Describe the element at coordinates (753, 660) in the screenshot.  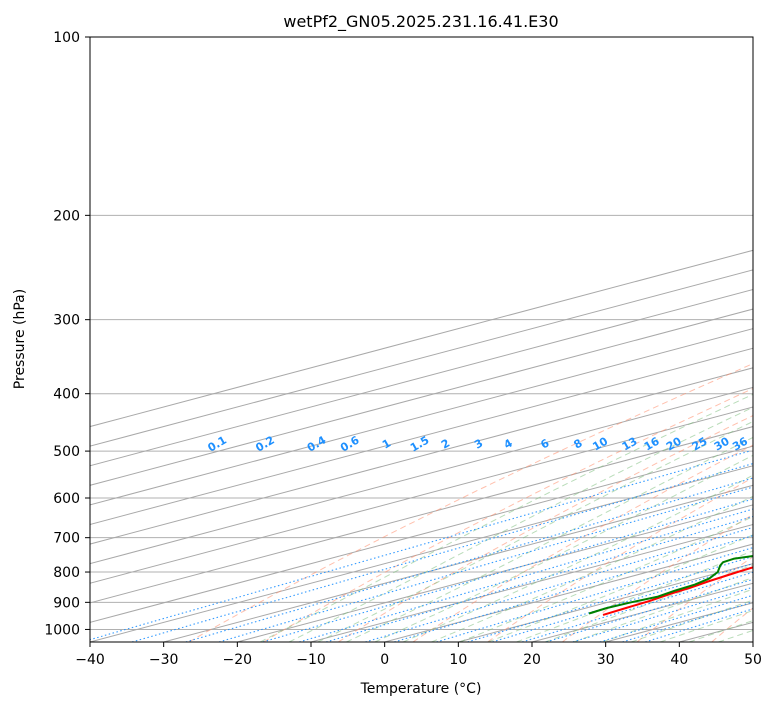
I see `x-tick-label: 50` at that location.